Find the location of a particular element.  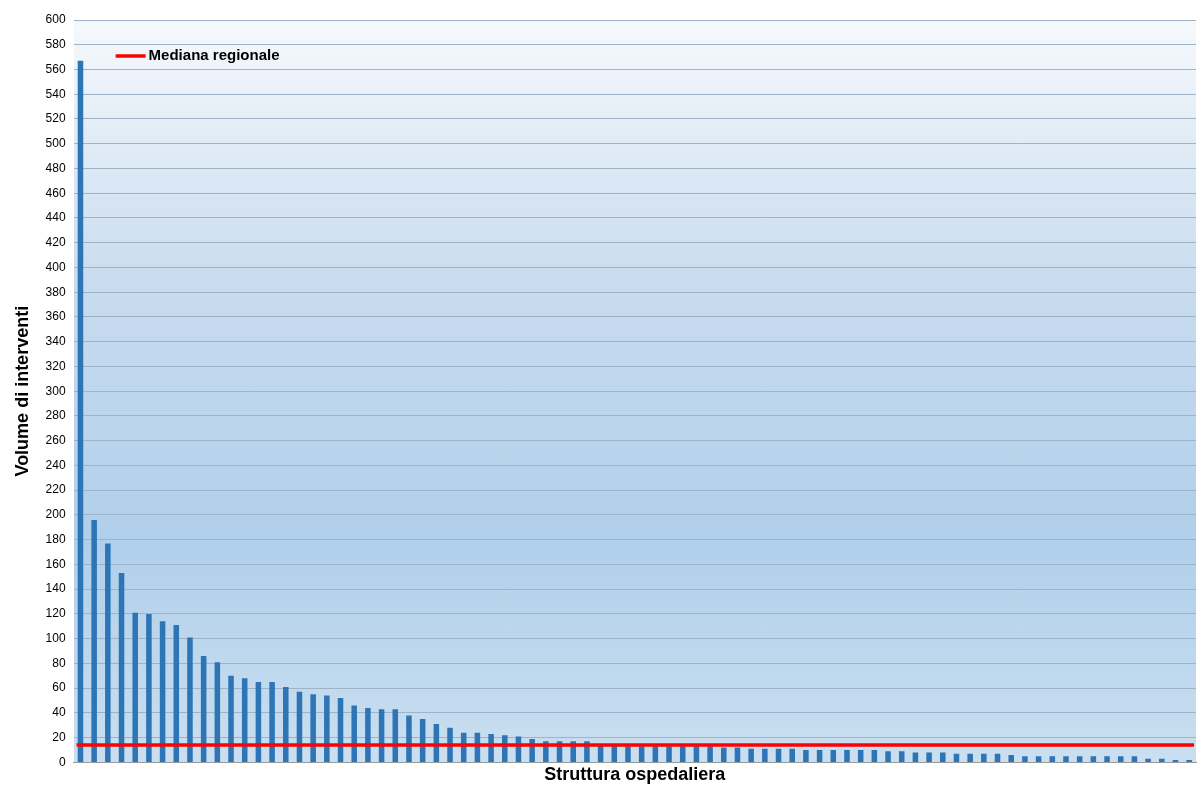

y-tick-label: 200 is located at coordinates (55, 514).